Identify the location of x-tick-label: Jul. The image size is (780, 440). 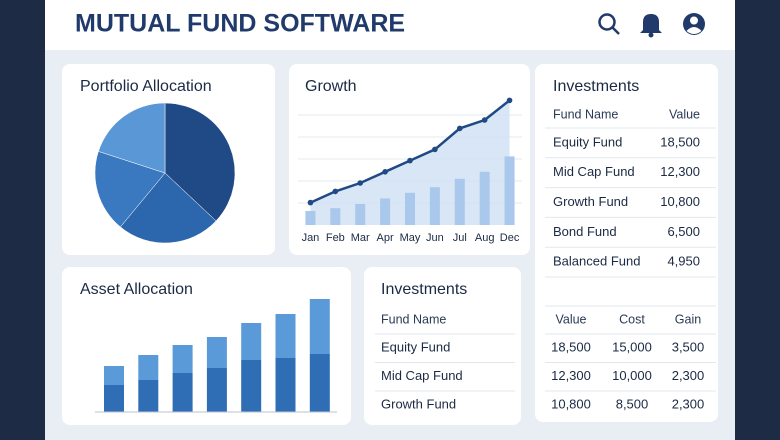
(460, 238).